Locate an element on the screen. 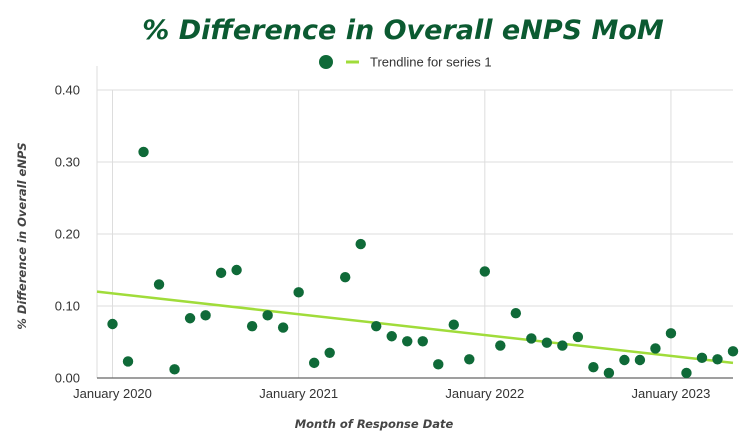 This screenshot has height=448, width=750. x-tick-label: January 2020 is located at coordinates (112, 393).